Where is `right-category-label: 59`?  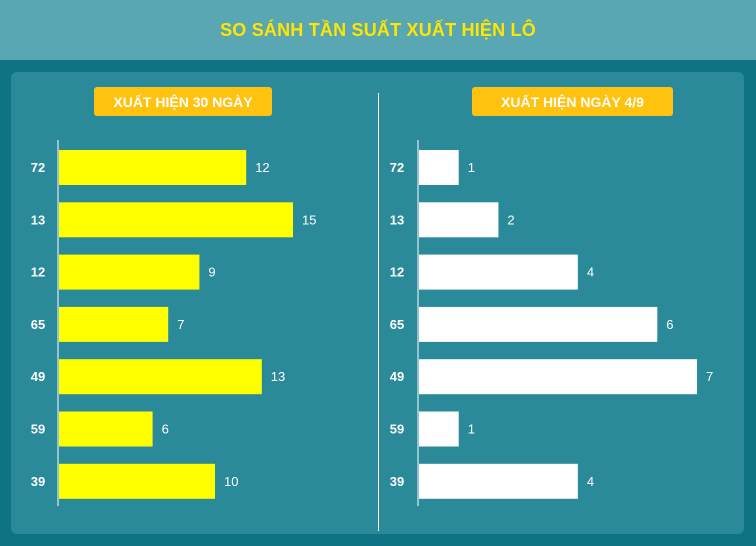
right-category-label: 59 is located at coordinates (397, 429).